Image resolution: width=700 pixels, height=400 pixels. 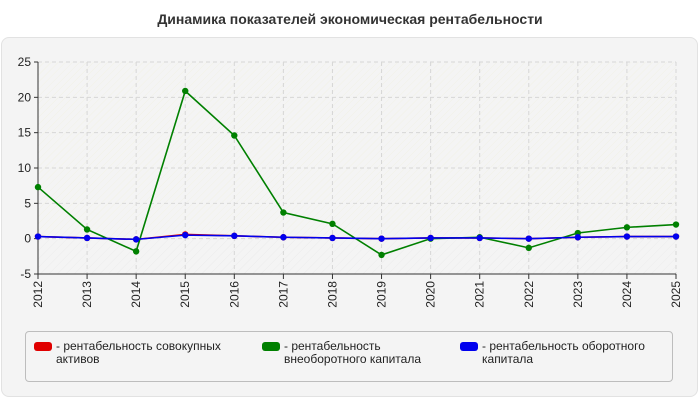 I want to click on y-tick-label: 10, so click(x=25, y=168).